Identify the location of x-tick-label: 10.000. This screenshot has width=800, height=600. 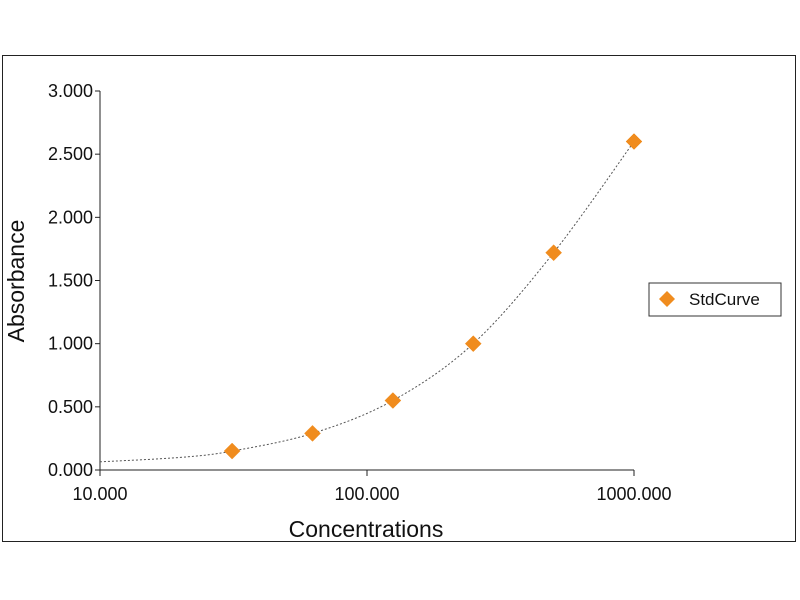
(99, 494).